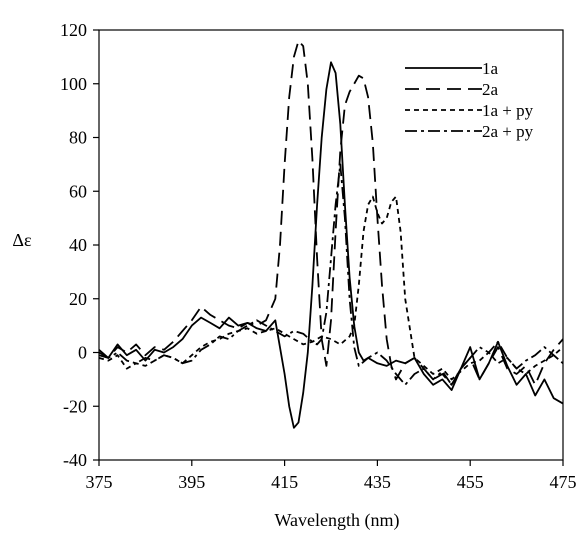  Describe the element at coordinates (75, 460) in the screenshot. I see `y-tick-label: -40` at that location.